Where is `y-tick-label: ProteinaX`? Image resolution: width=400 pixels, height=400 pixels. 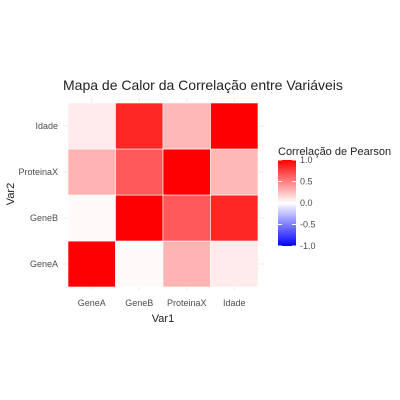 y-tick-label: ProteinaX is located at coordinates (38, 172).